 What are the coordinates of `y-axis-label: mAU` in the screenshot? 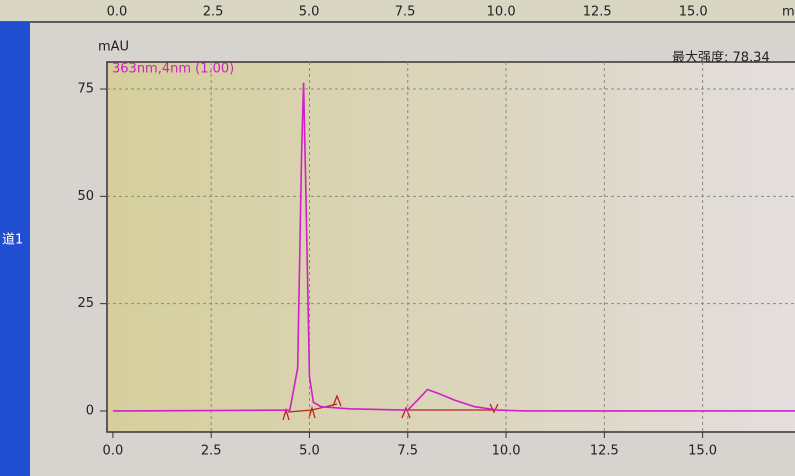 It's located at (113, 47).